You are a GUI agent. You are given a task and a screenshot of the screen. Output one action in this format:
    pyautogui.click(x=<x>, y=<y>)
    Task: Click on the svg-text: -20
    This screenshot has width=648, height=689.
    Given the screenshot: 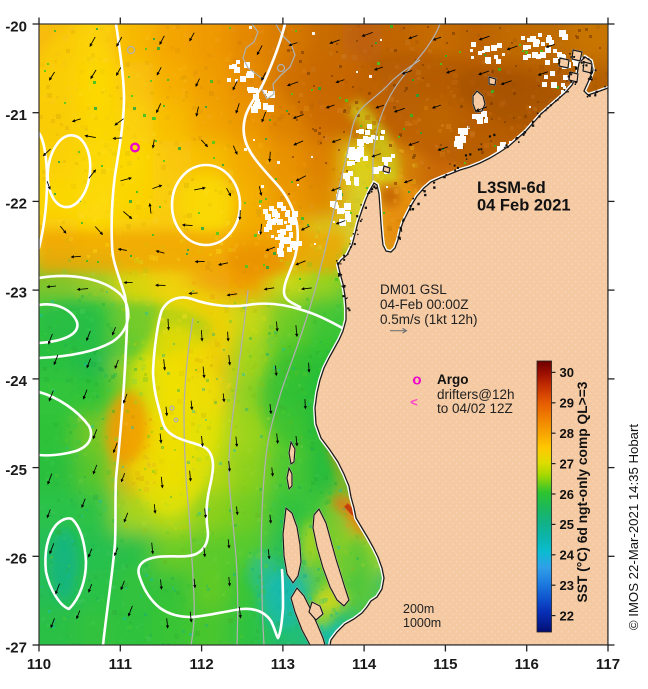 What is the action you would take?
    pyautogui.click(x=16, y=26)
    